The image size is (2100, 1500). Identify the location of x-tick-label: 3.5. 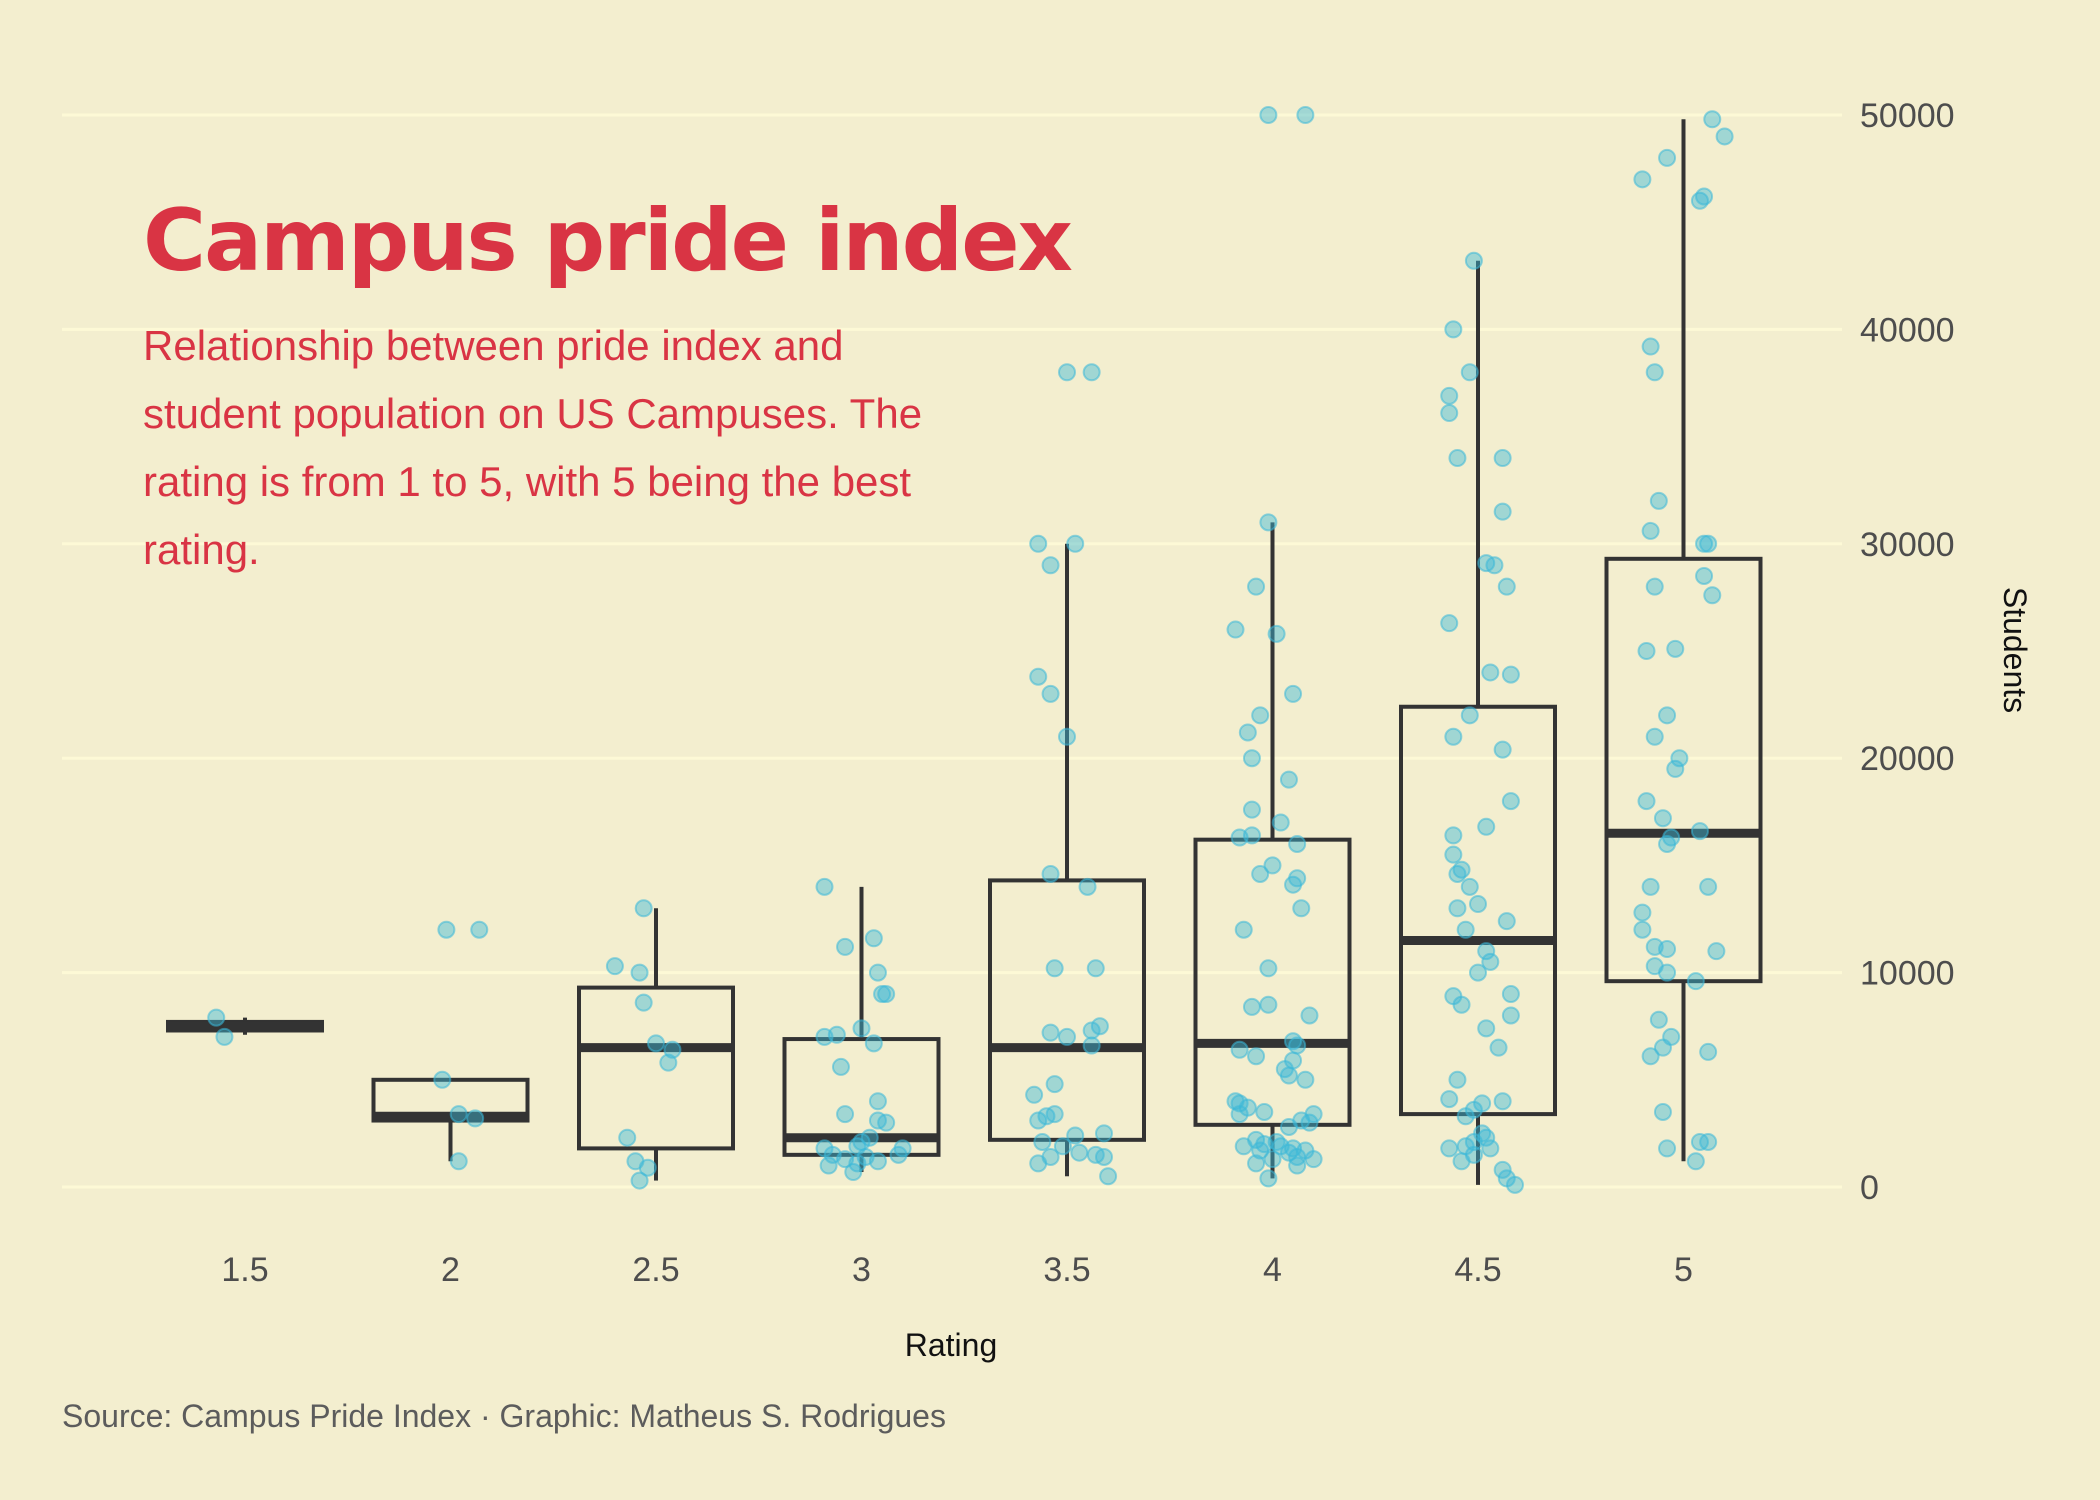
(1066, 1270).